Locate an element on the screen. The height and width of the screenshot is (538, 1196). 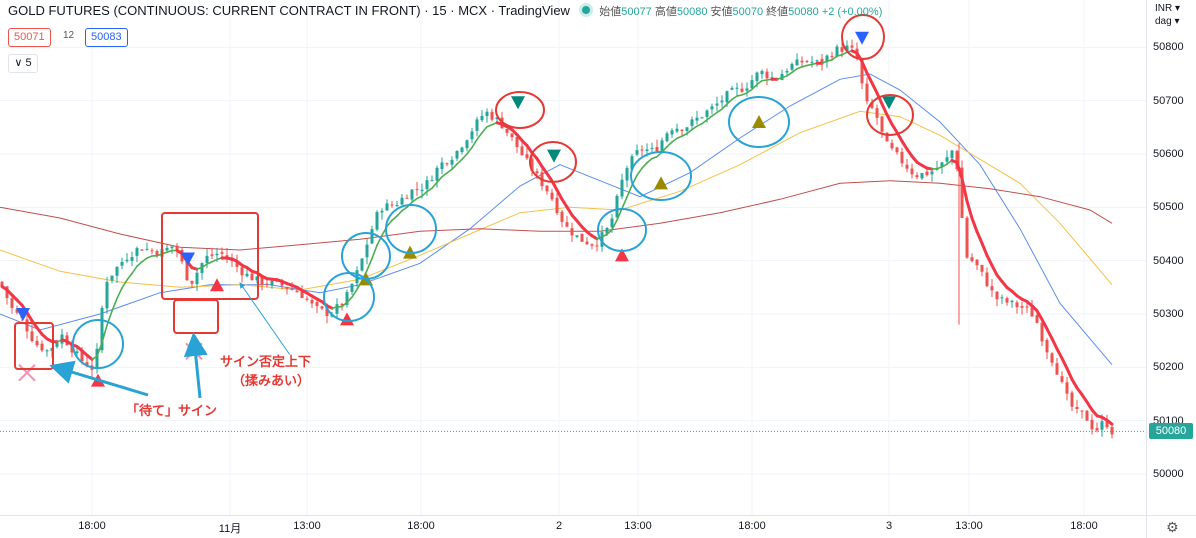
sell-signal-triangle is located at coordinates (518, 102).